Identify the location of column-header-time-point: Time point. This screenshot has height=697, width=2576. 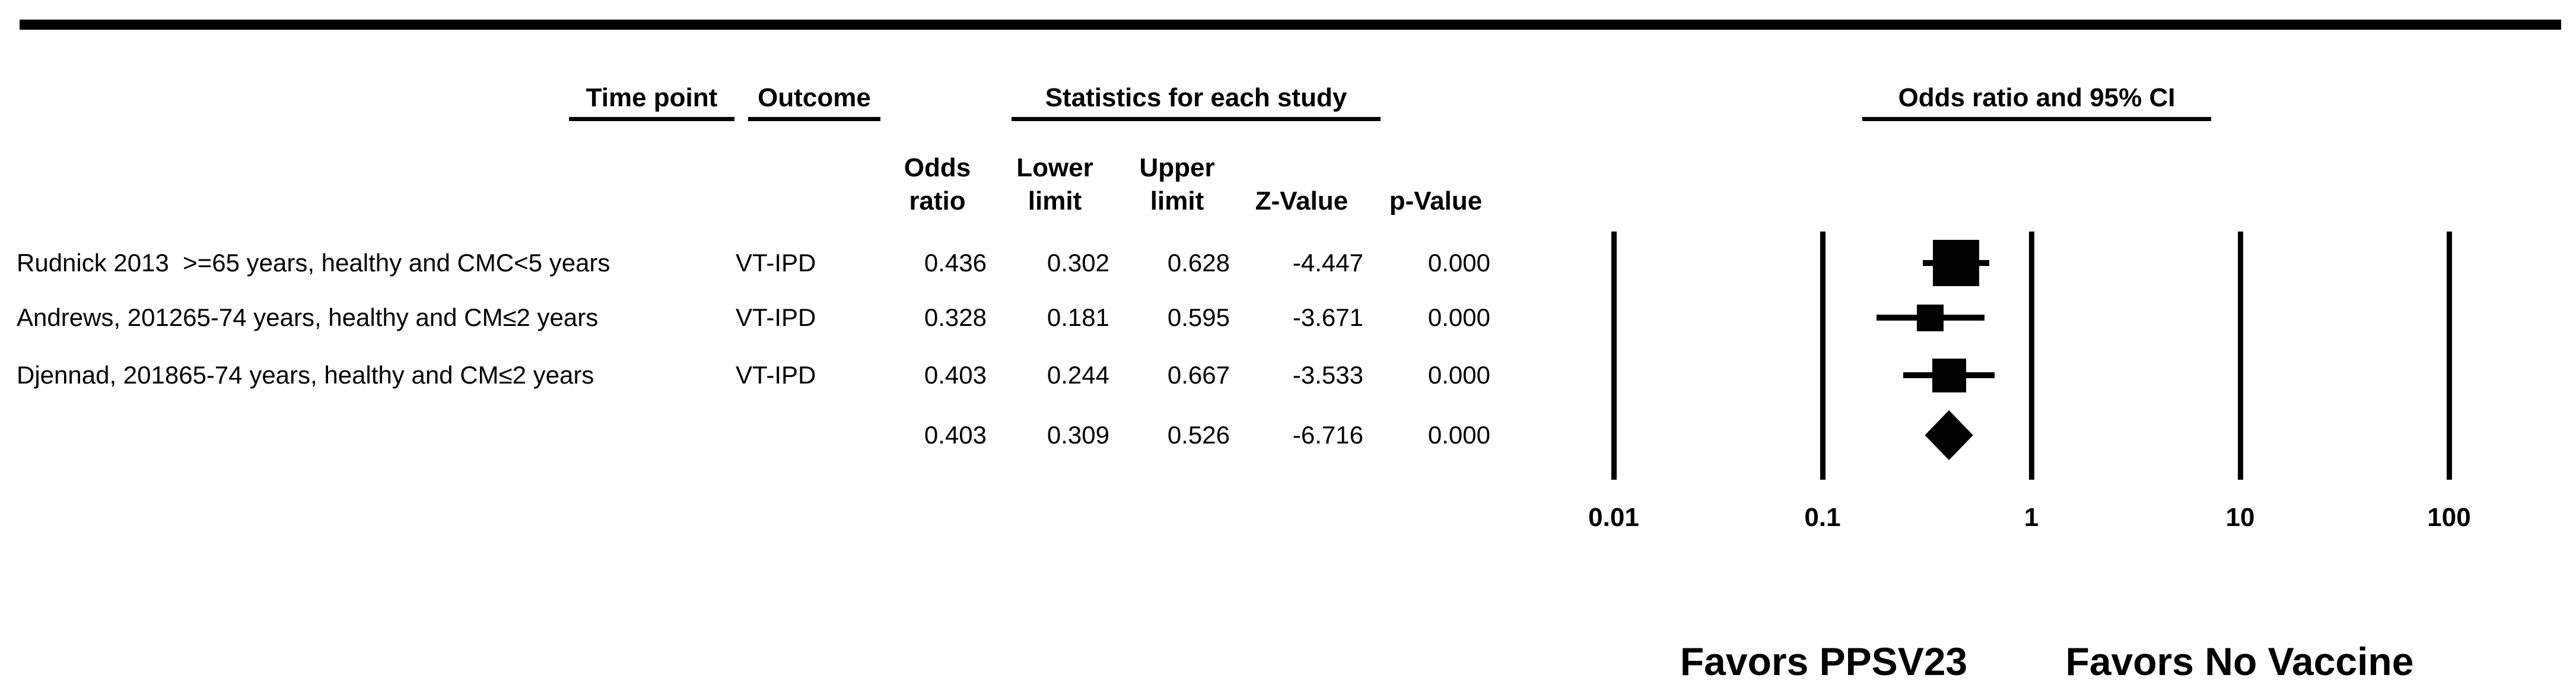
(651, 102).